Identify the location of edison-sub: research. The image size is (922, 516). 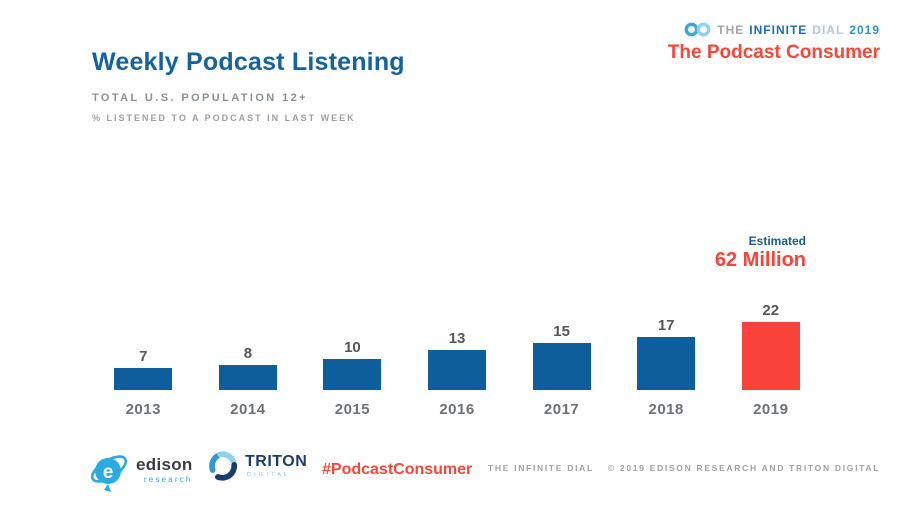
(168, 479).